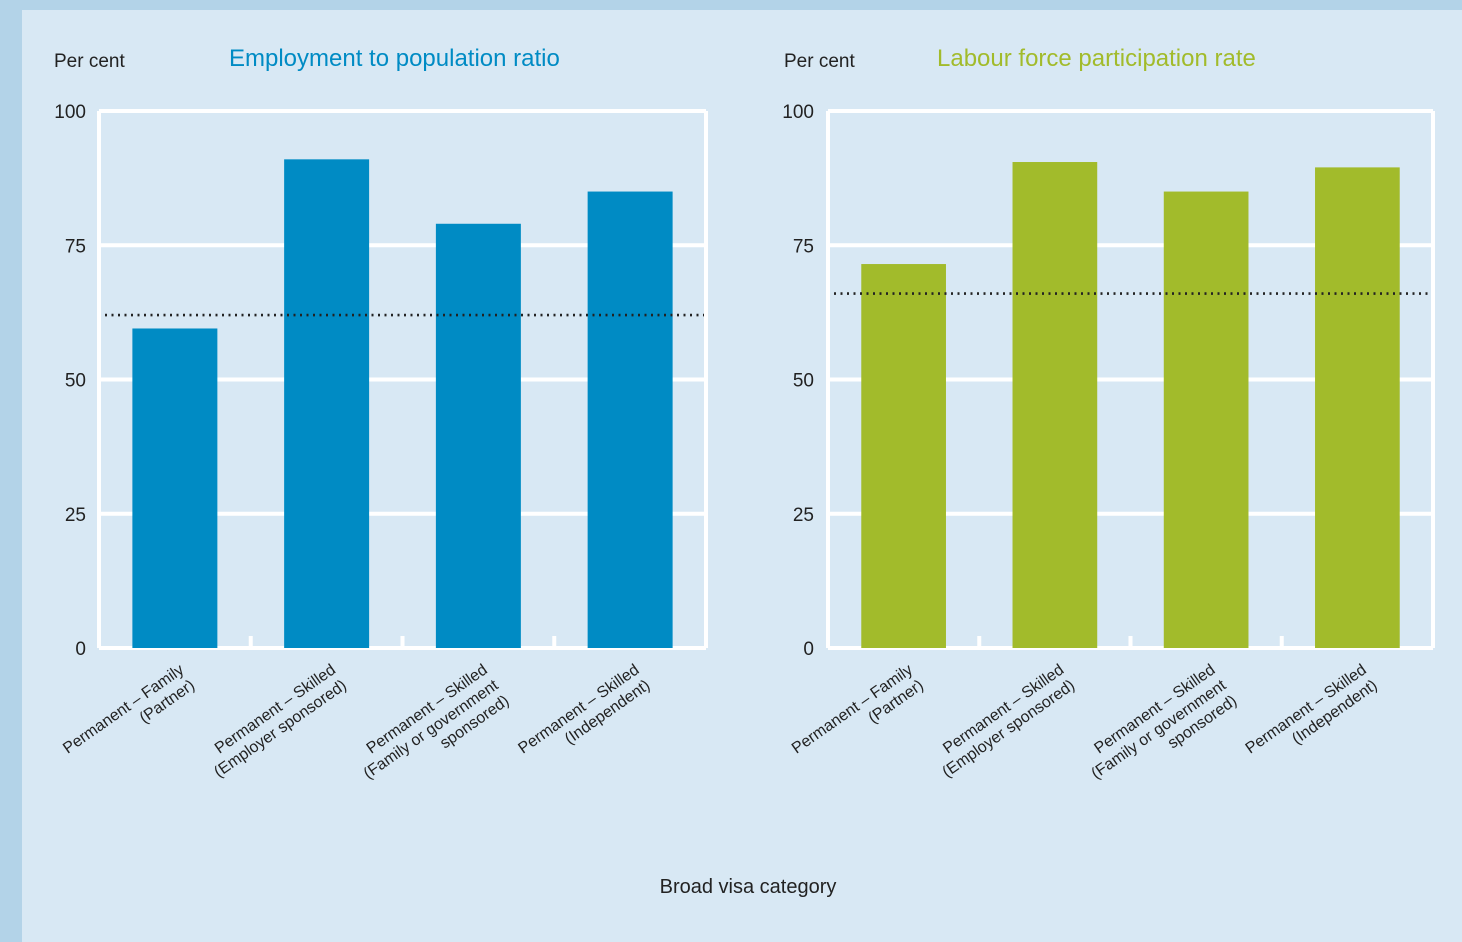  Describe the element at coordinates (1096, 58) in the screenshot. I see `chart-title: Labour force participation rate` at that location.